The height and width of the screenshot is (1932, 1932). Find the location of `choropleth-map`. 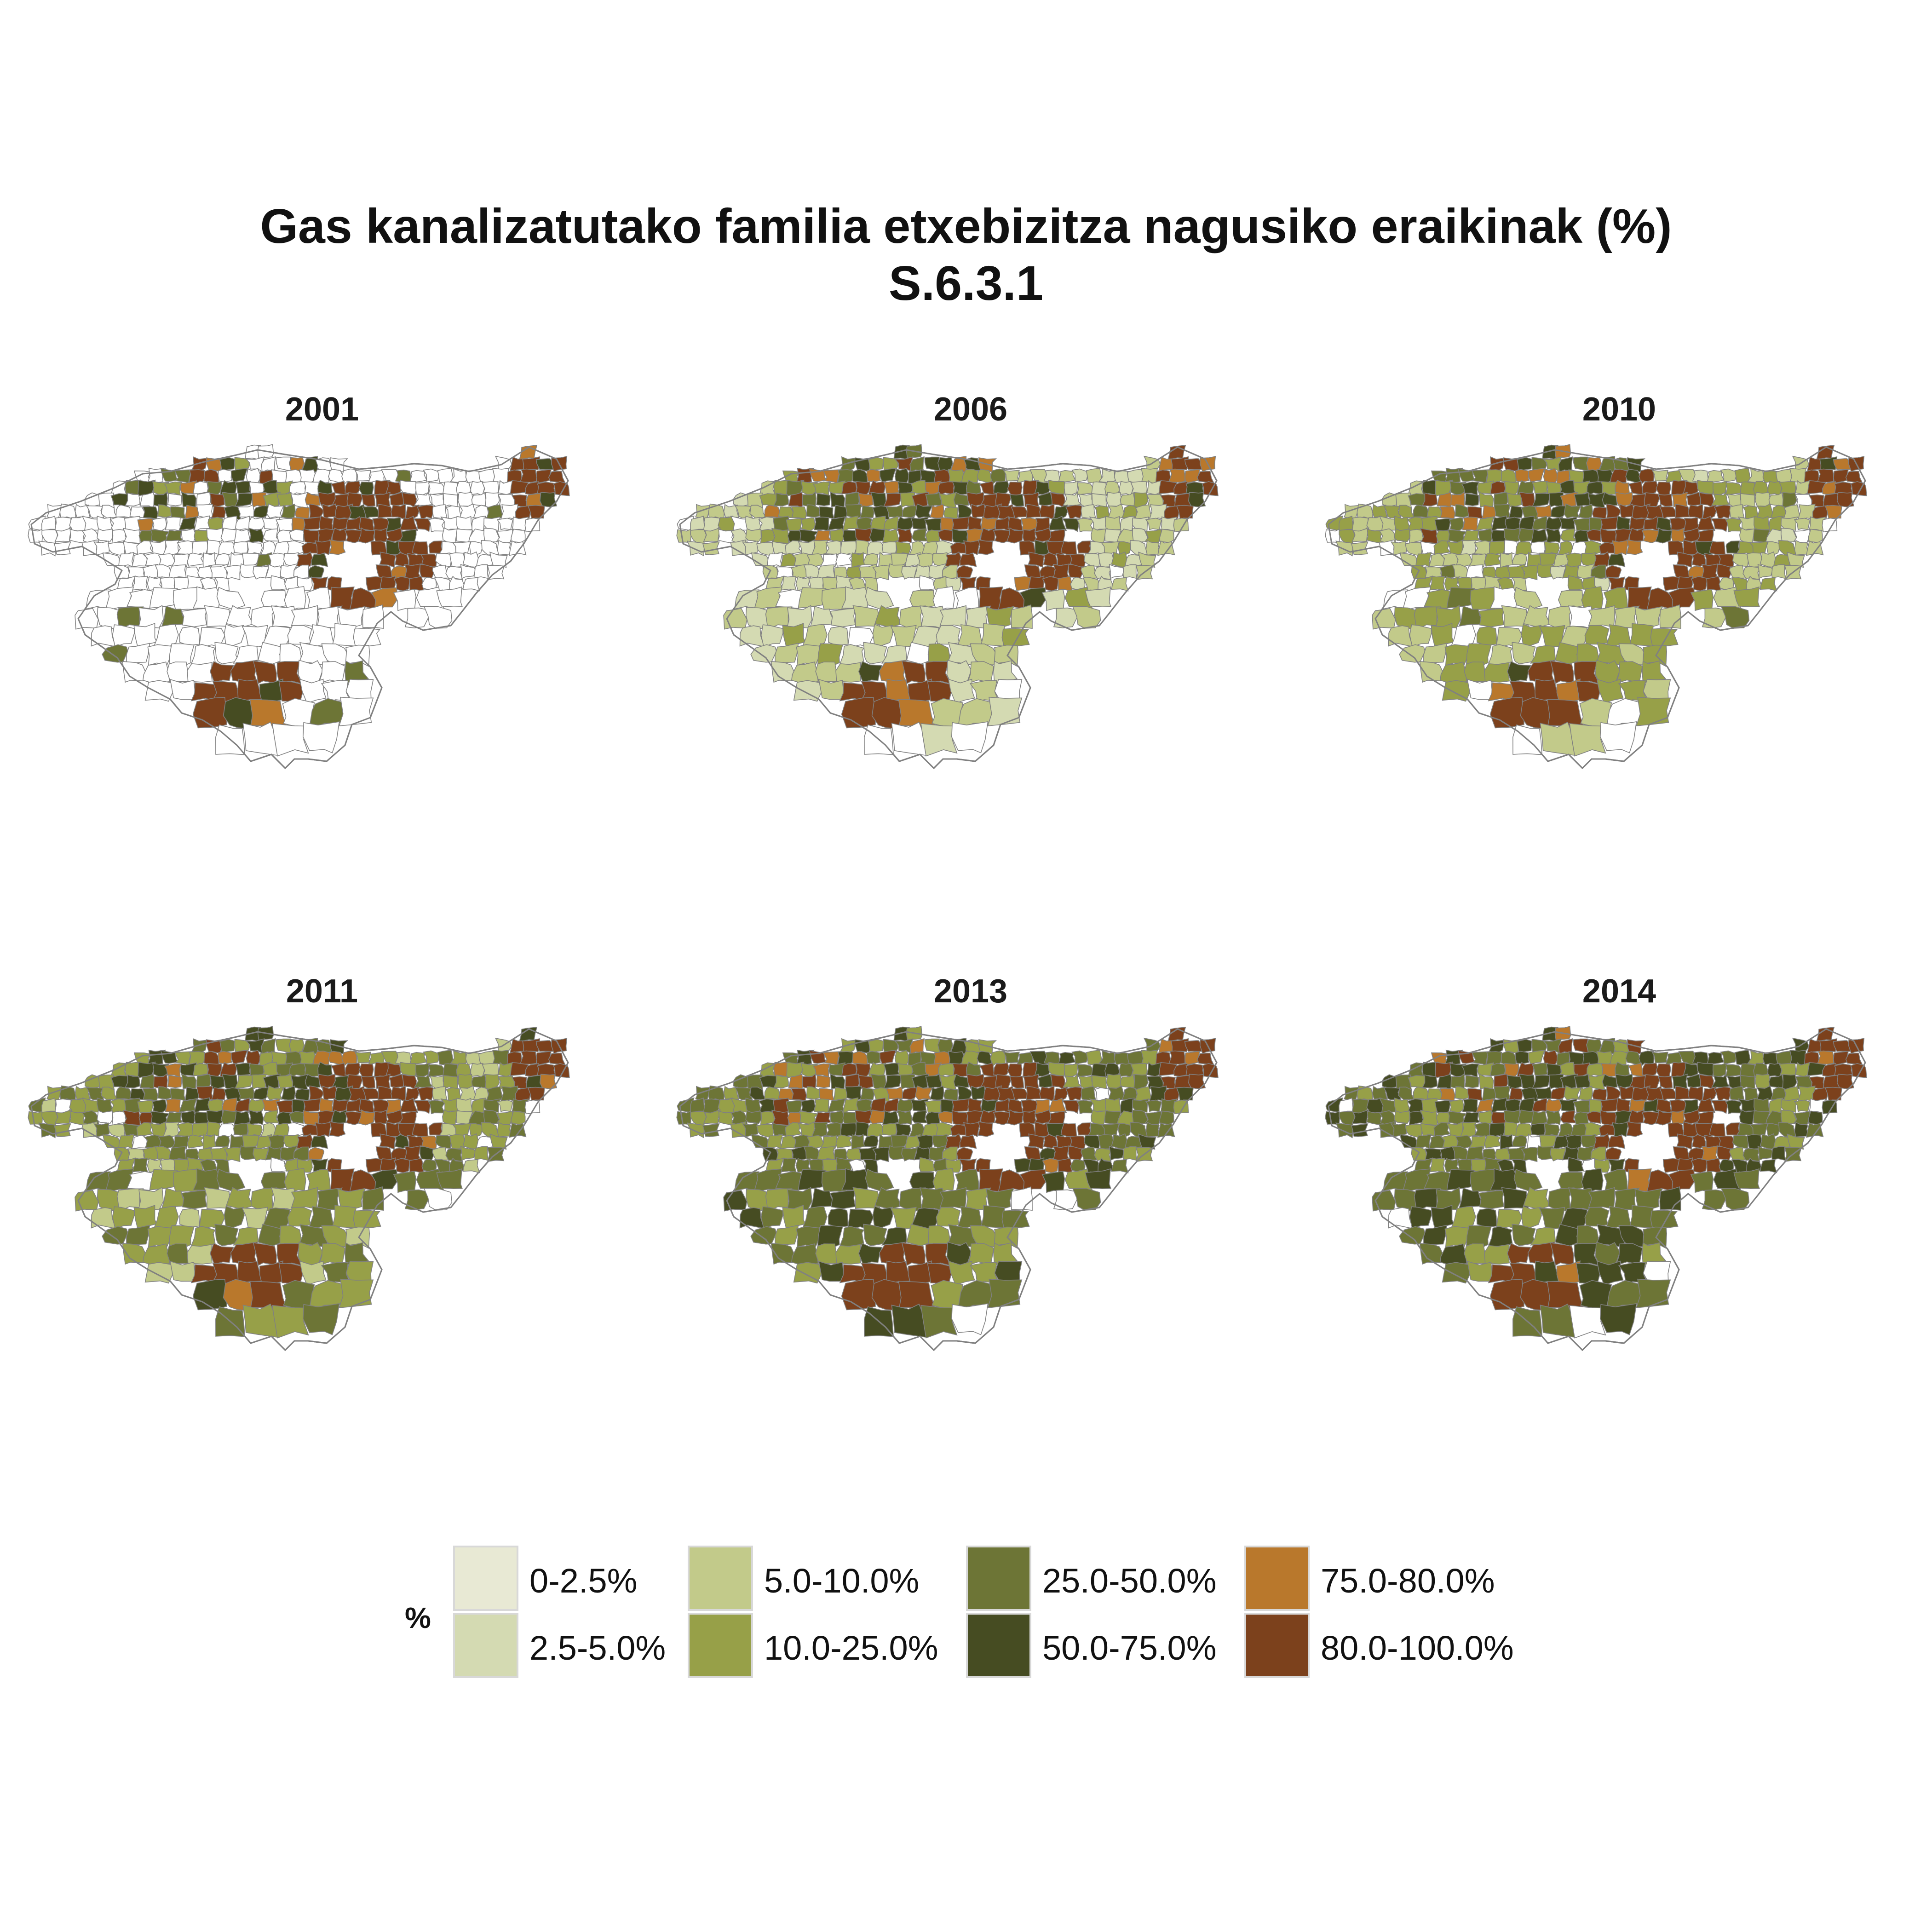

choropleth-map is located at coordinates (947, 607).